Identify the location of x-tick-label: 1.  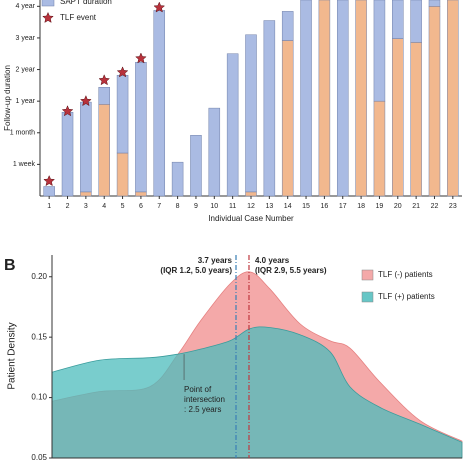
(49, 206).